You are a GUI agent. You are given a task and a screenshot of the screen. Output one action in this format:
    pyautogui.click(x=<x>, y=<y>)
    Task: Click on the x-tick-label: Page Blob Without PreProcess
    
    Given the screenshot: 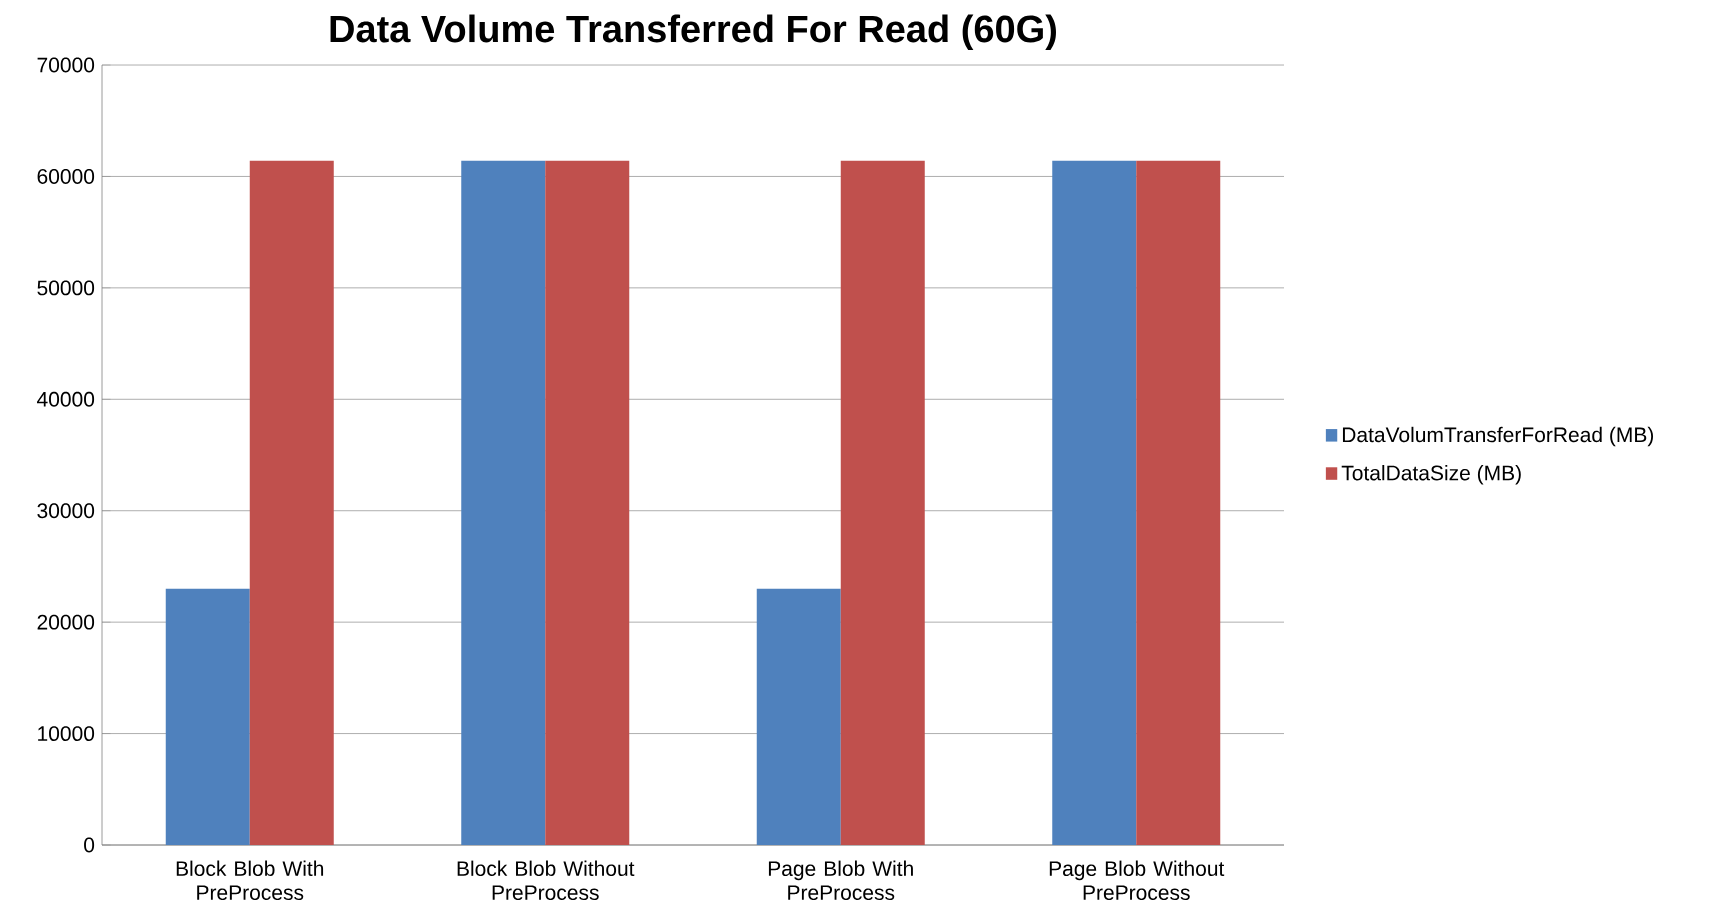 What is the action you would take?
    pyautogui.click(x=1137, y=880)
    